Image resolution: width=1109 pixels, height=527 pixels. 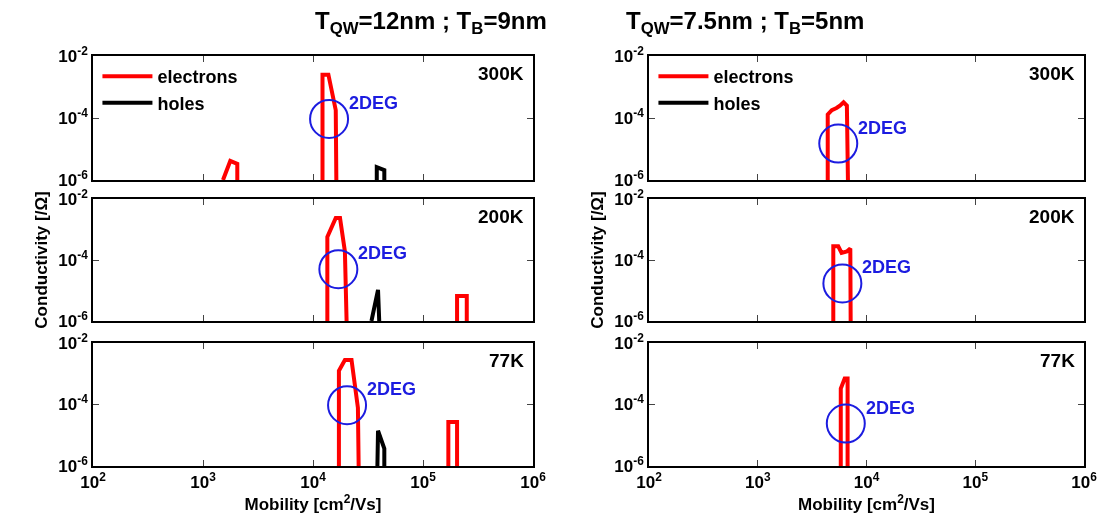 I want to click on chart-title: T$_{QW}$=7.5nm ; T$_{B}$=5nm, so click(x=745, y=23).